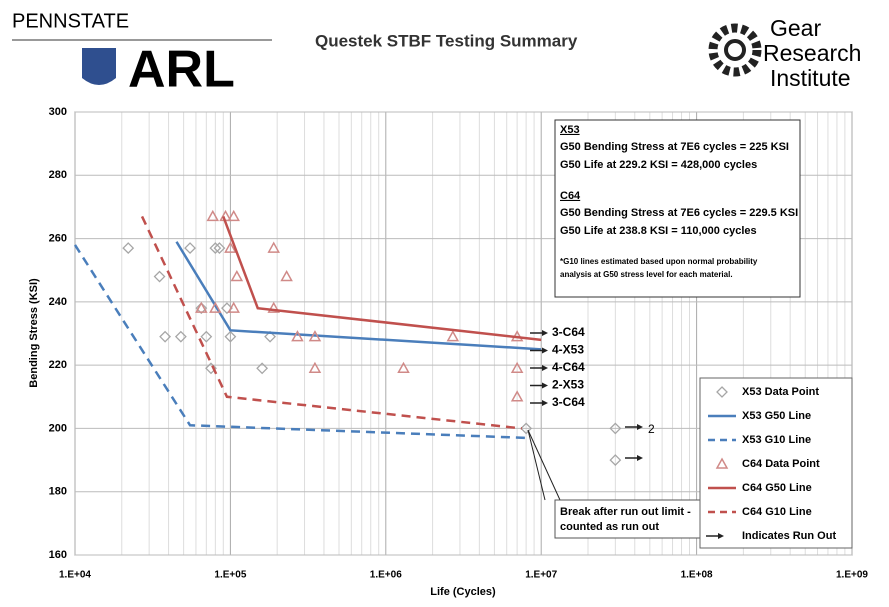 The width and height of the screenshot is (889, 607). What do you see at coordinates (58, 238) in the screenshot?
I see `y-tick-label: 260` at bounding box center [58, 238].